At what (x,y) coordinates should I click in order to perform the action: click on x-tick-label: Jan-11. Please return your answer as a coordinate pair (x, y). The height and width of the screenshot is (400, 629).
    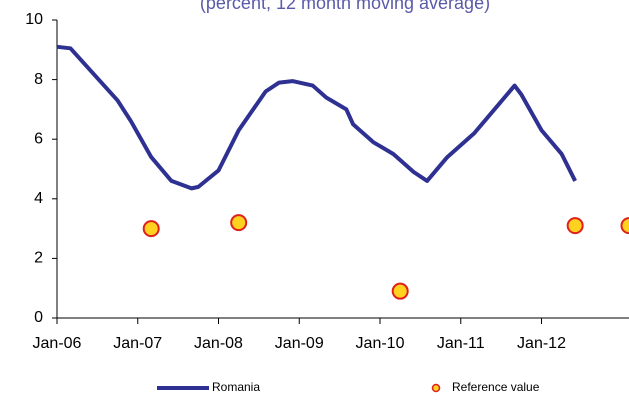
    Looking at the image, I should click on (461, 343).